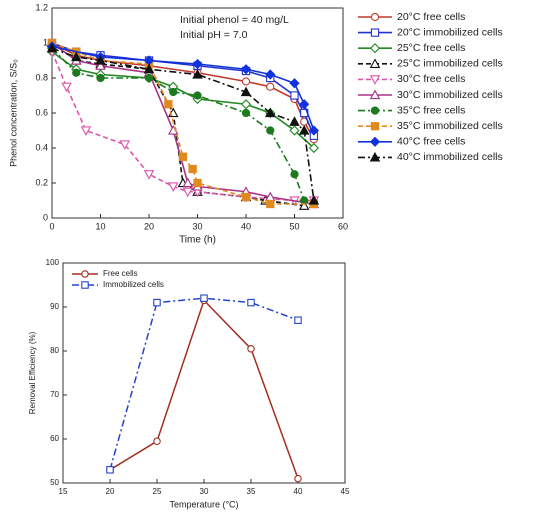  I want to click on x-tick-label: 50, so click(294, 226).